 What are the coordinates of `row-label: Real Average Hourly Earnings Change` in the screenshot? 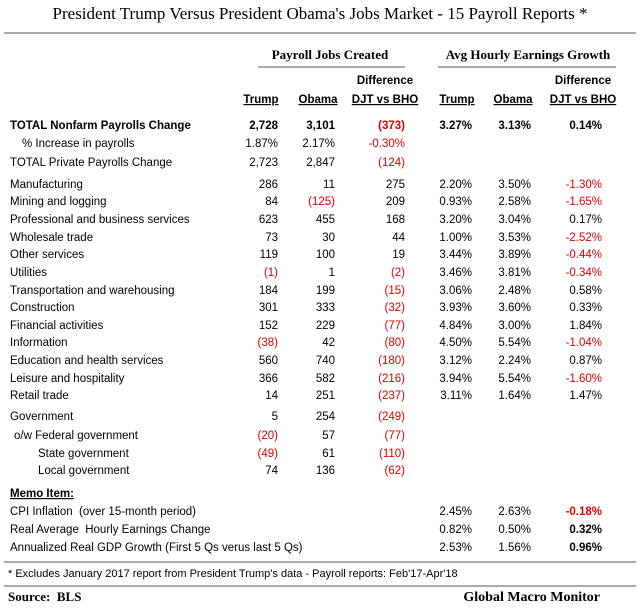 It's located at (110, 530).